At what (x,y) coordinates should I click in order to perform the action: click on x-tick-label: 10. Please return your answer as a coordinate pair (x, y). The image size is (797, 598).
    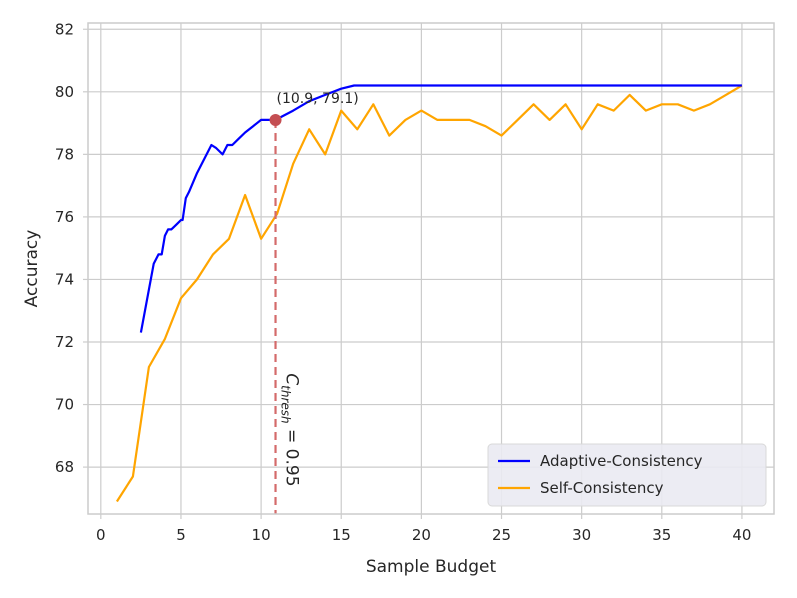
    Looking at the image, I should click on (261, 535).